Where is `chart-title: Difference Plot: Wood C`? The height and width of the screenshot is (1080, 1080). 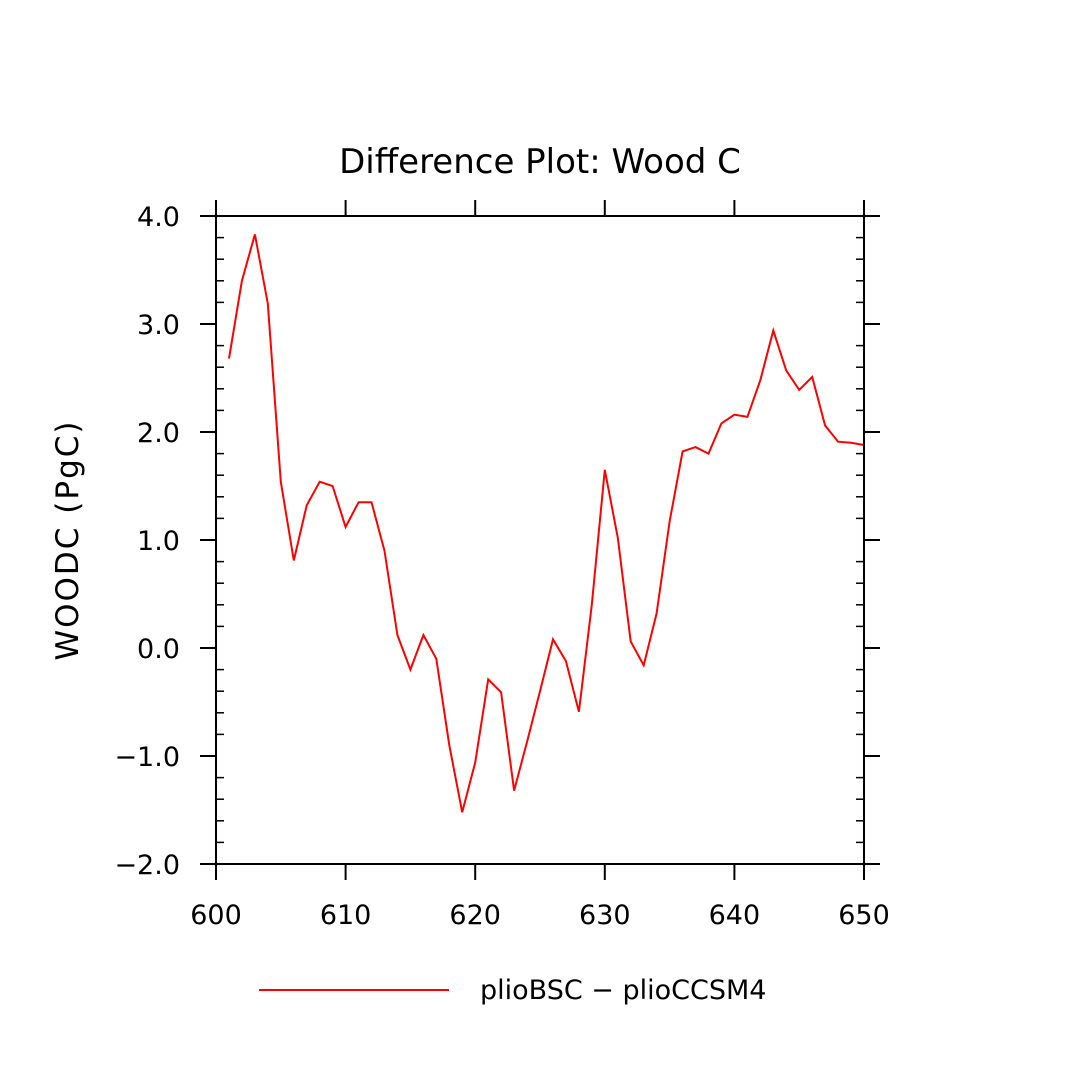
chart-title: Difference Plot: Wood C is located at coordinates (540, 162).